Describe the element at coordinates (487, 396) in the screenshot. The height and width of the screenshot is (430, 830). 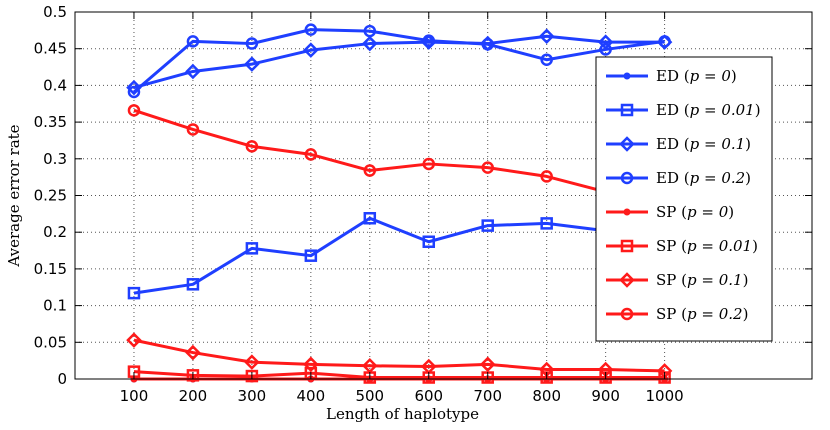
I see `x-tick-label: 700` at that location.